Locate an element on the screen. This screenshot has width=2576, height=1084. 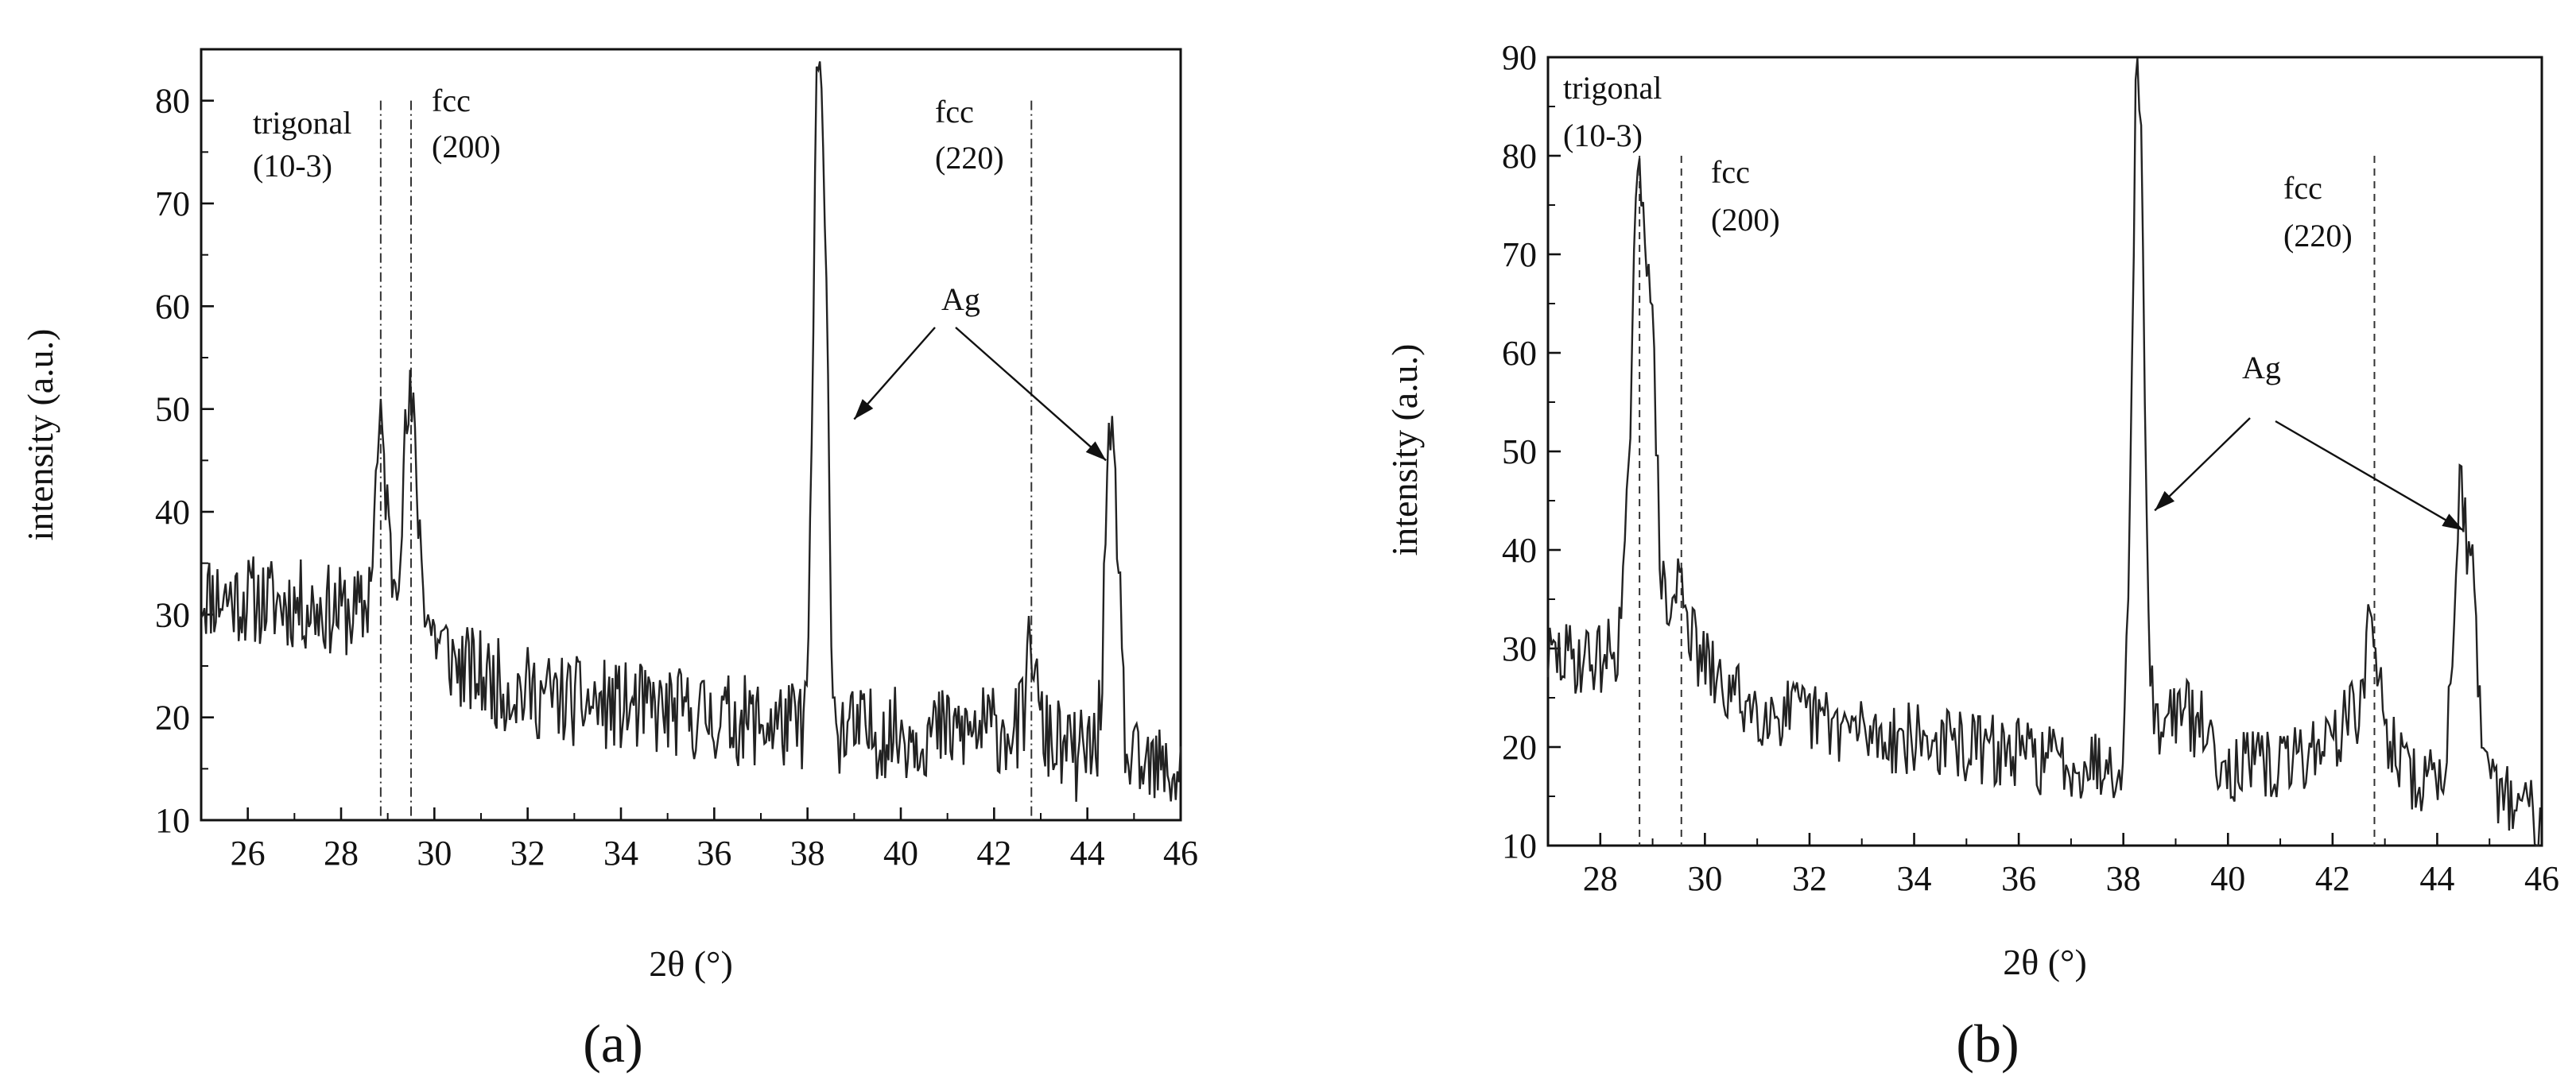
annotation-fcc220-a: fcc is located at coordinates (955, 112).